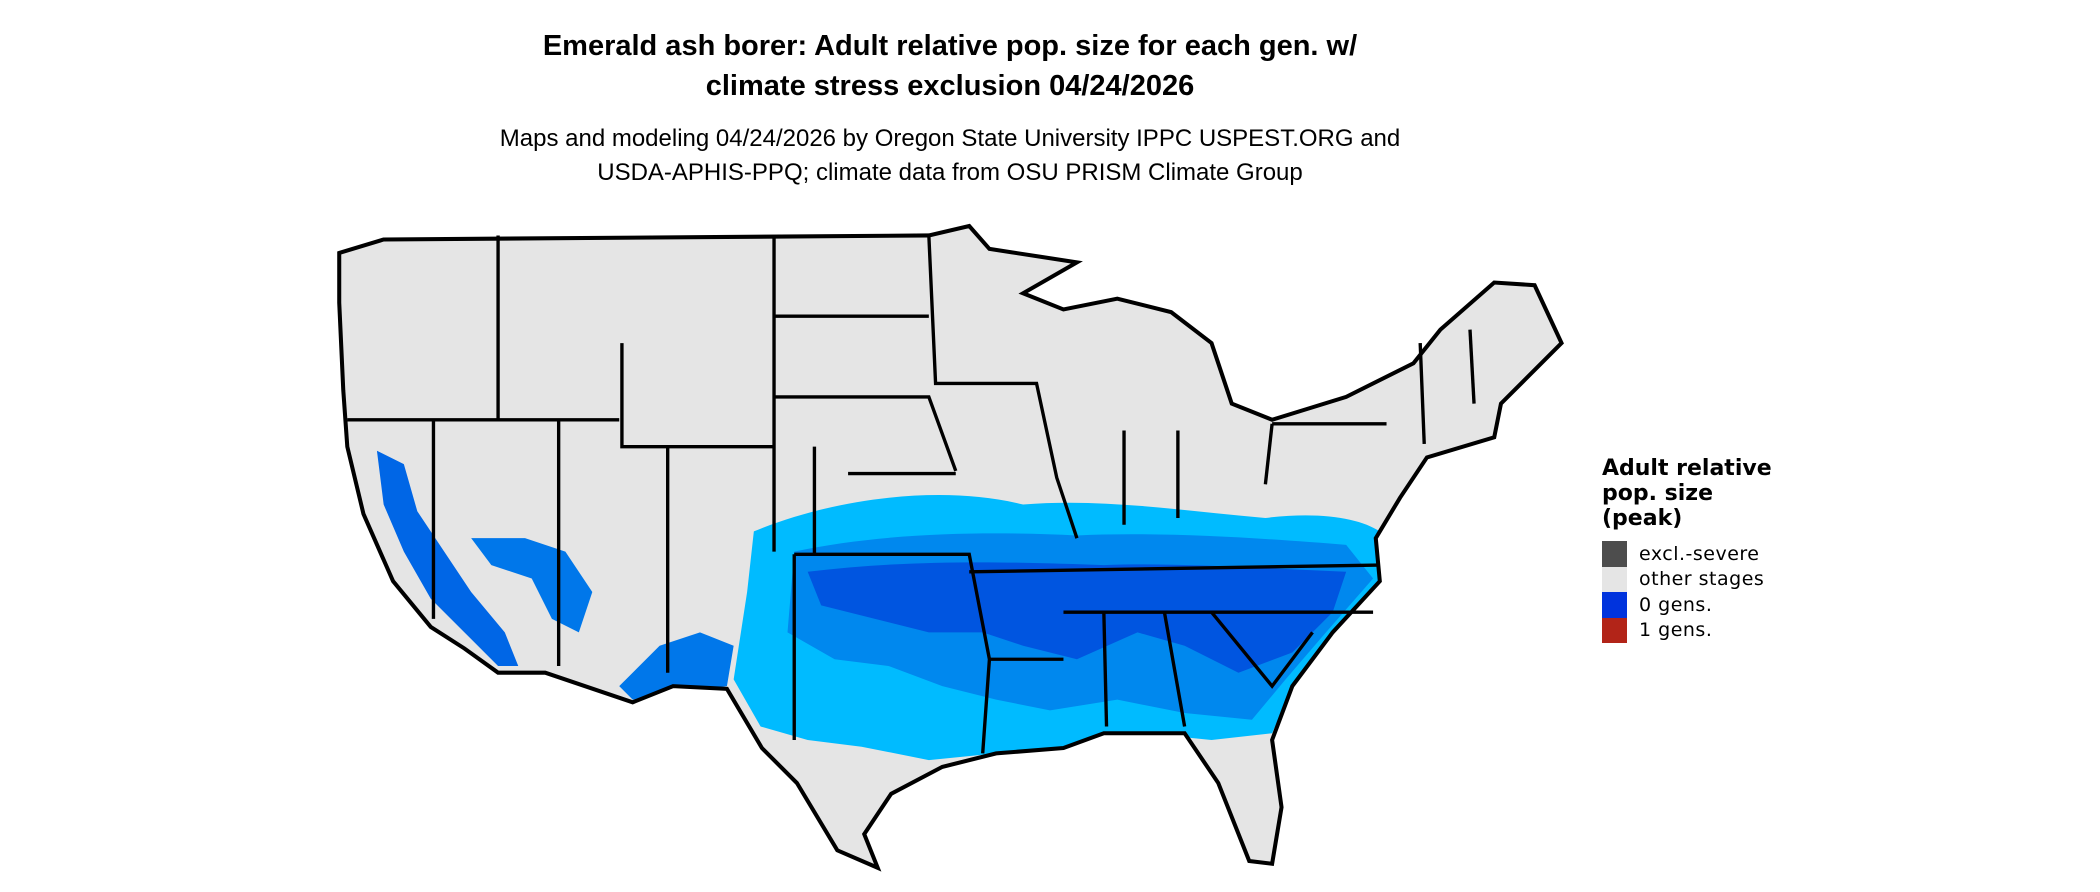 The width and height of the screenshot is (2100, 892). I want to click on legend-item: 1 gens., so click(1702, 630).